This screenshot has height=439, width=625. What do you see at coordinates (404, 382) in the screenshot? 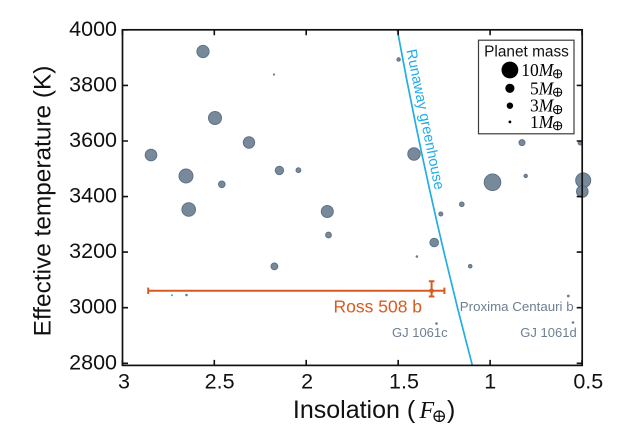
I see `svg-text: 1.5` at bounding box center [404, 382].